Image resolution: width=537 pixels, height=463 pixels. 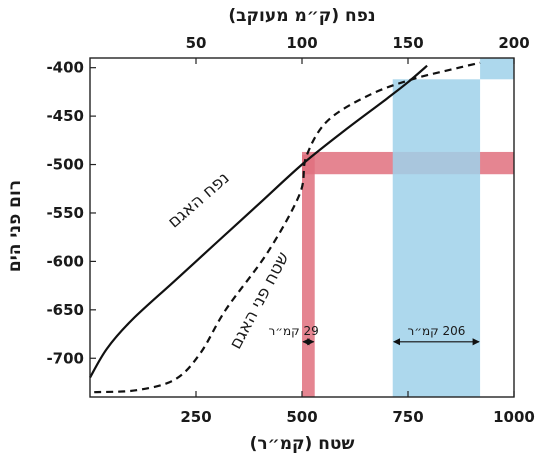 I want to click on y-tick-label: -700, so click(x=65, y=358).